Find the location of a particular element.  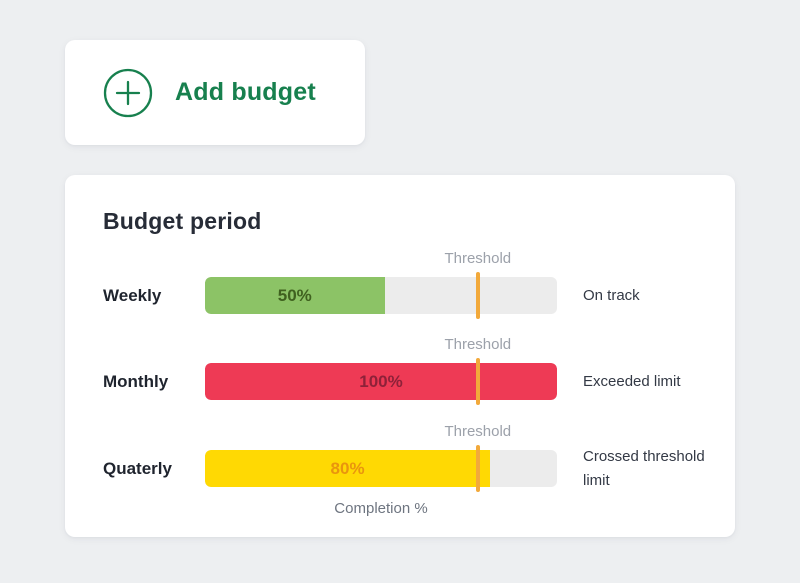

period-label: Monthly is located at coordinates (136, 381).